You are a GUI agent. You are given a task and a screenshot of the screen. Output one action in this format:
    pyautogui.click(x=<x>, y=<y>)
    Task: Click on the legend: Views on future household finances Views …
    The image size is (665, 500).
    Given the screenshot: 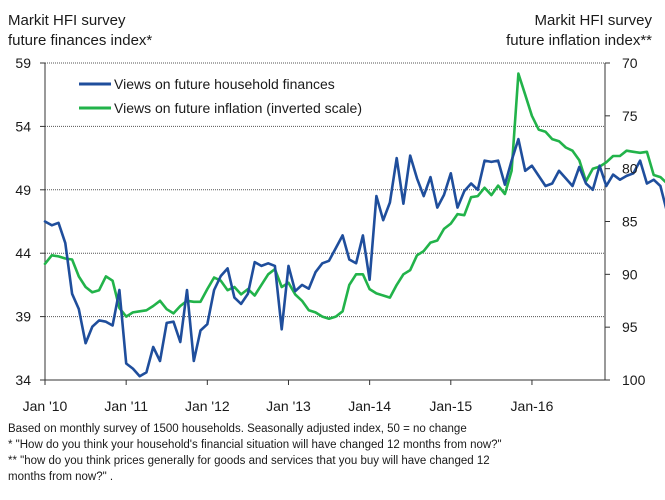 What is the action you would take?
    pyautogui.click(x=220, y=96)
    